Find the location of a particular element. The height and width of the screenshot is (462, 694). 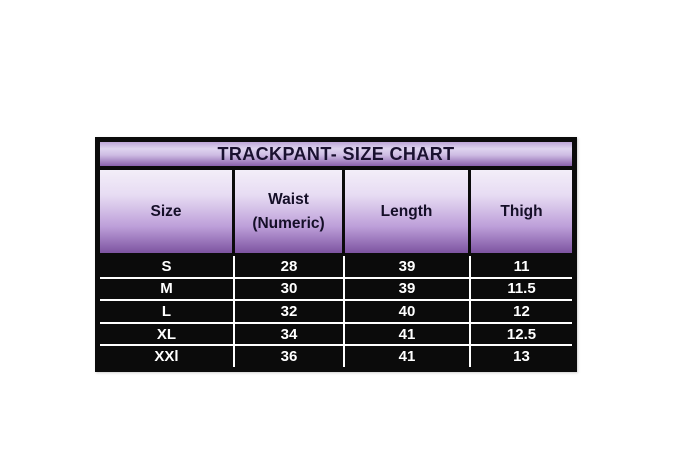

cell-size: L is located at coordinates (167, 311).